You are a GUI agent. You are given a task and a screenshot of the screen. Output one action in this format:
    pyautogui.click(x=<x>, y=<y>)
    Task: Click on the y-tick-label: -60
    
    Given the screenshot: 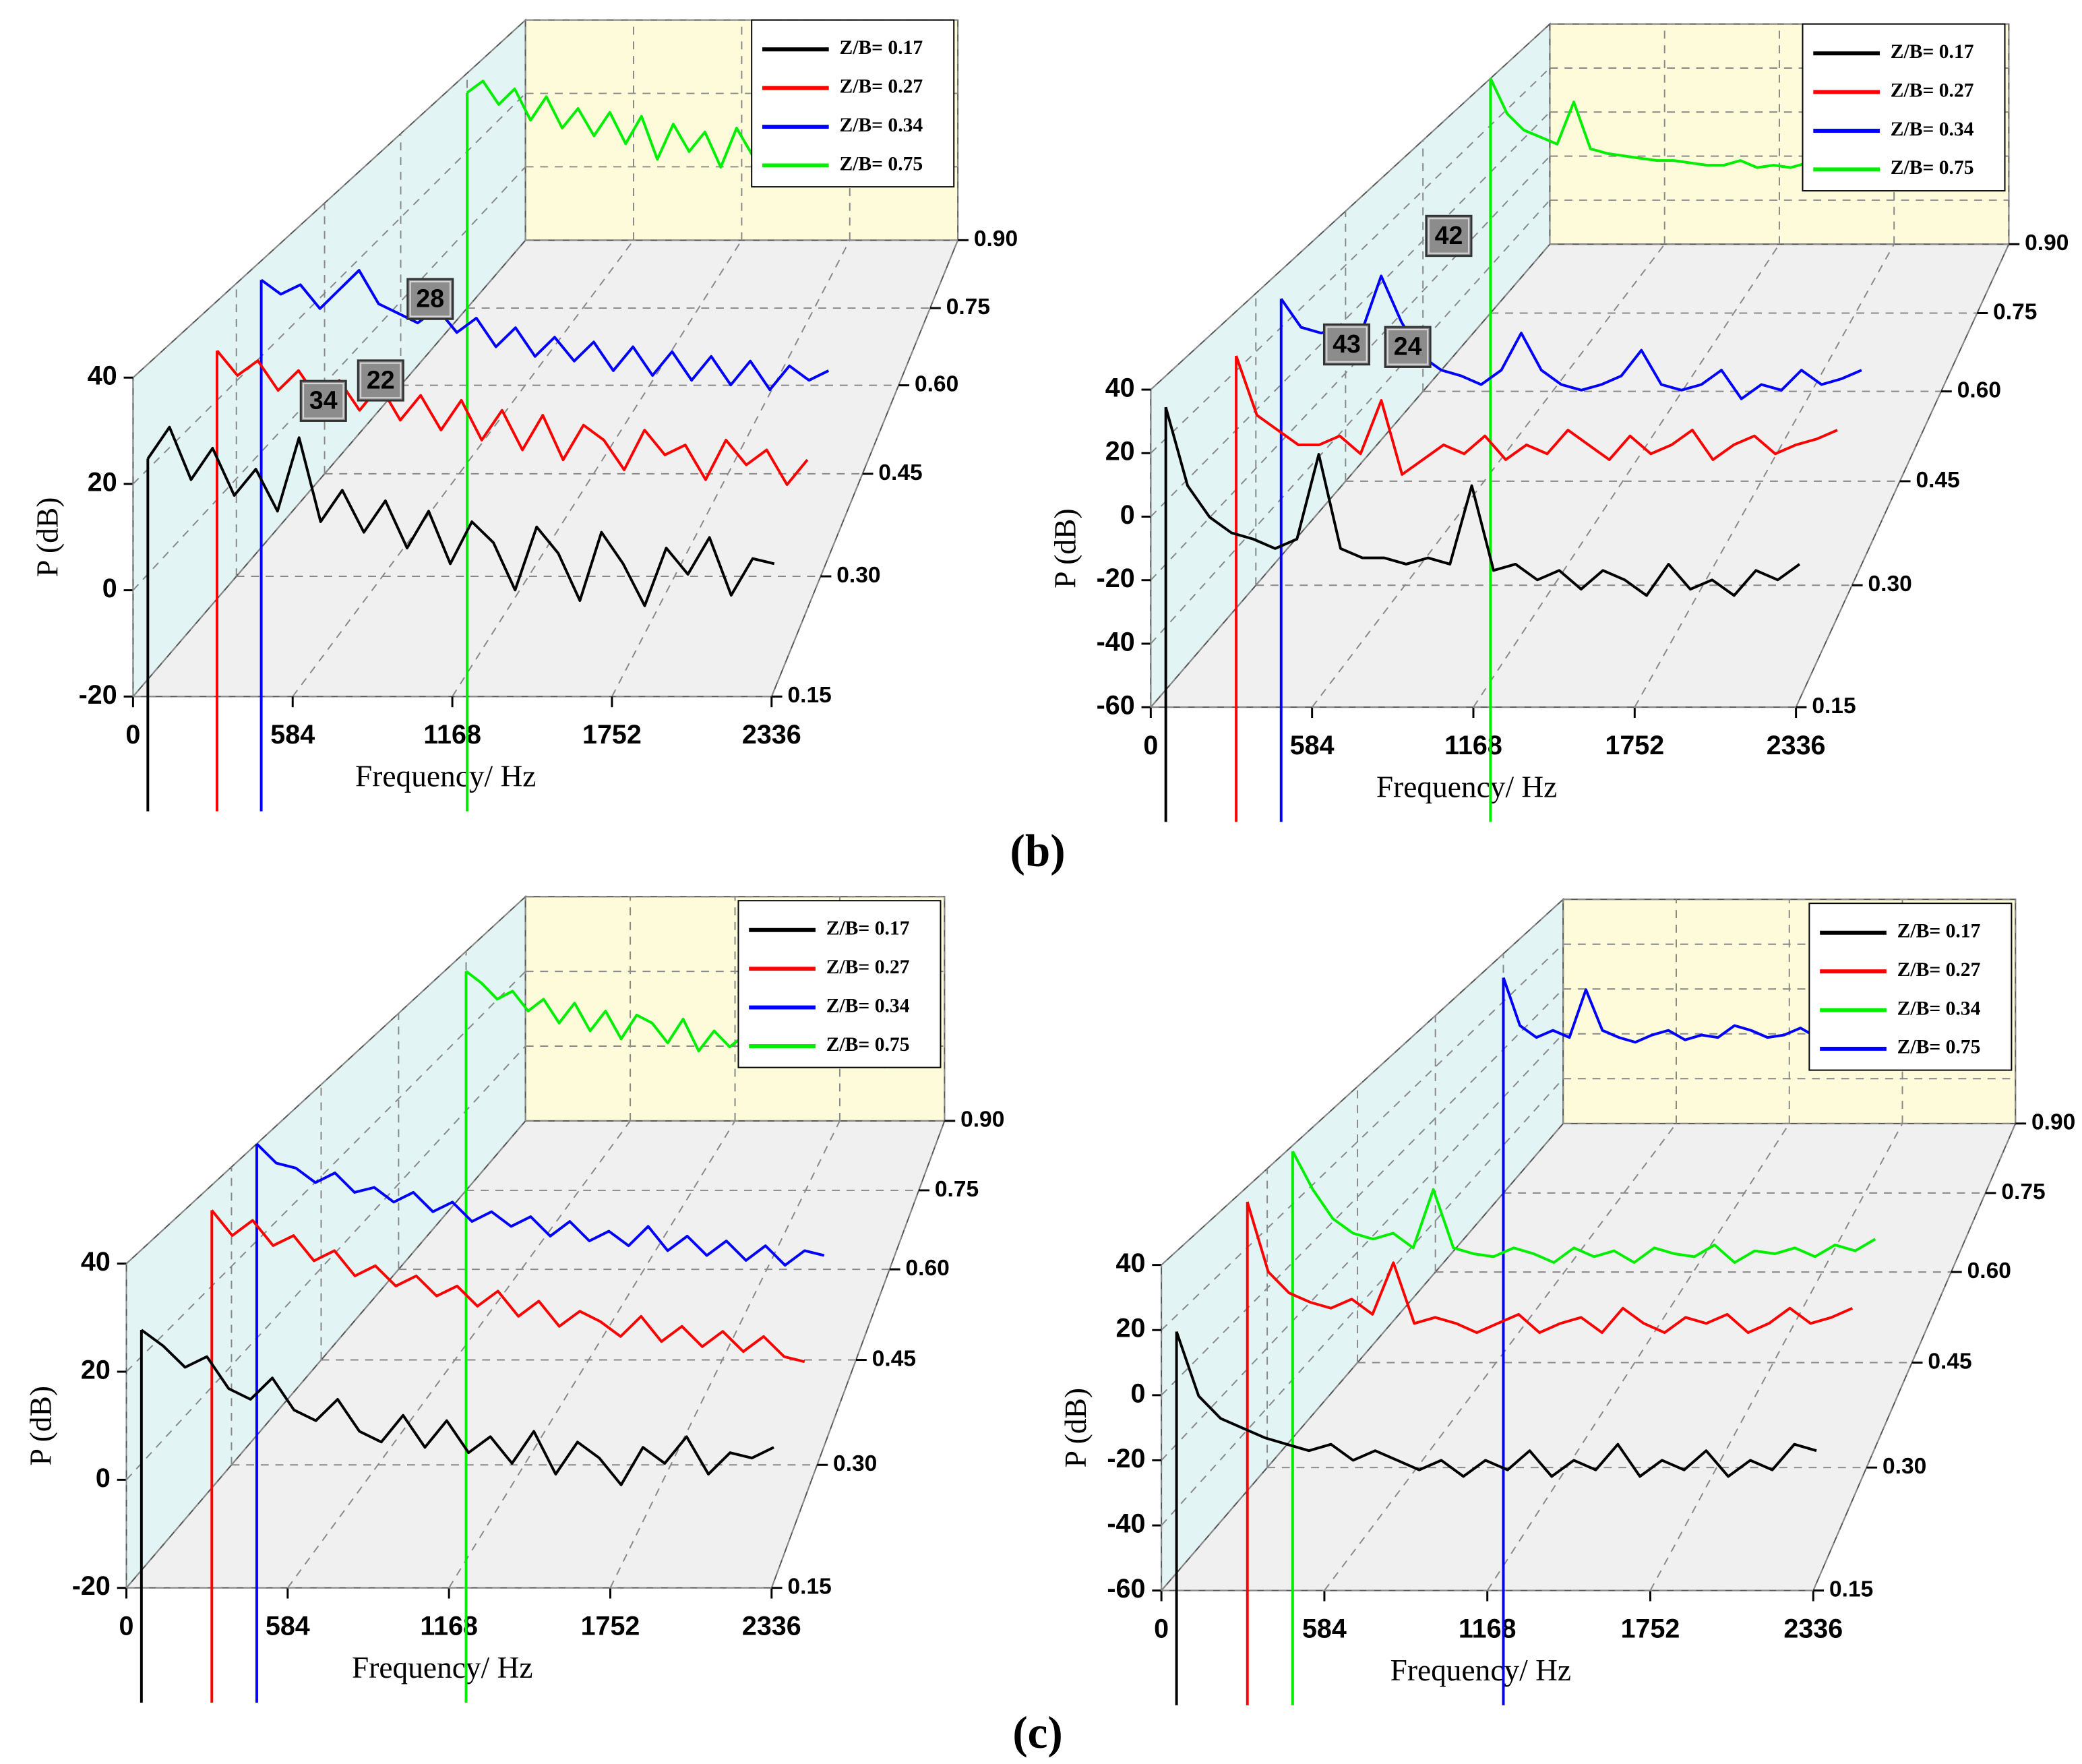 What is the action you would take?
    pyautogui.click(x=1126, y=1589)
    